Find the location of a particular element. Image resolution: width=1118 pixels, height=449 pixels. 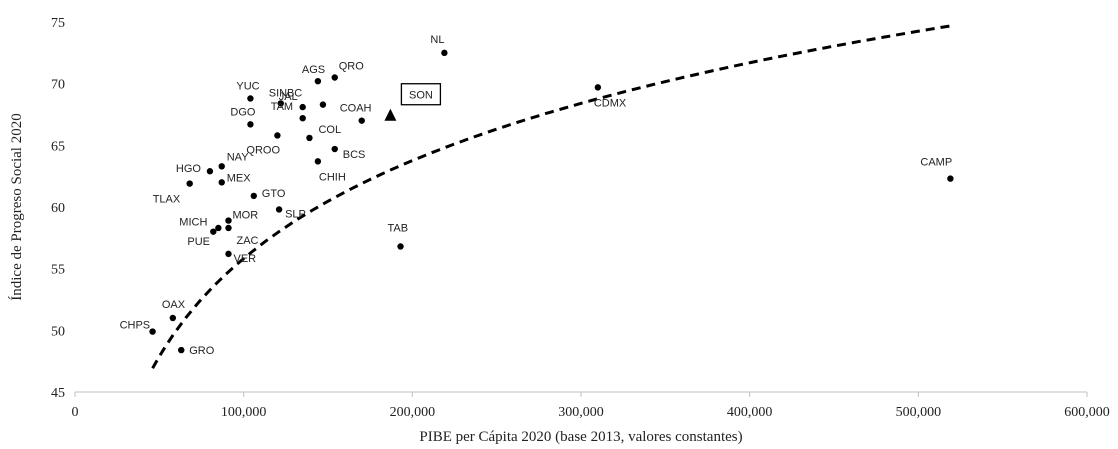

point-label: AGS is located at coordinates (313, 70).